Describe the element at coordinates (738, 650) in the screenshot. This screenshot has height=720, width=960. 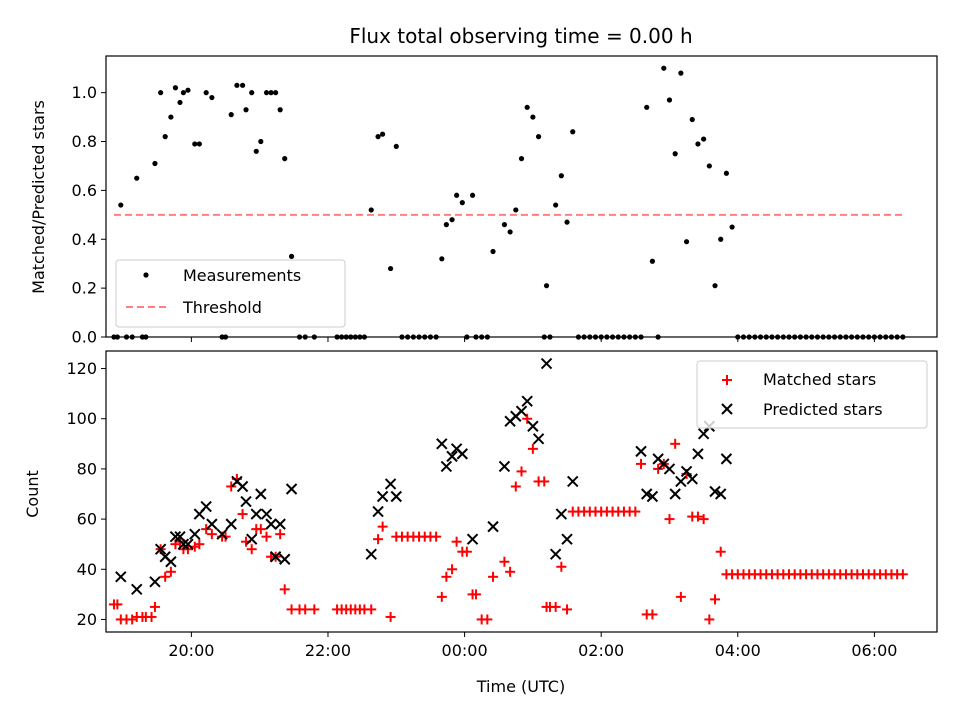
I see `x-tick-label: 04:00` at that location.